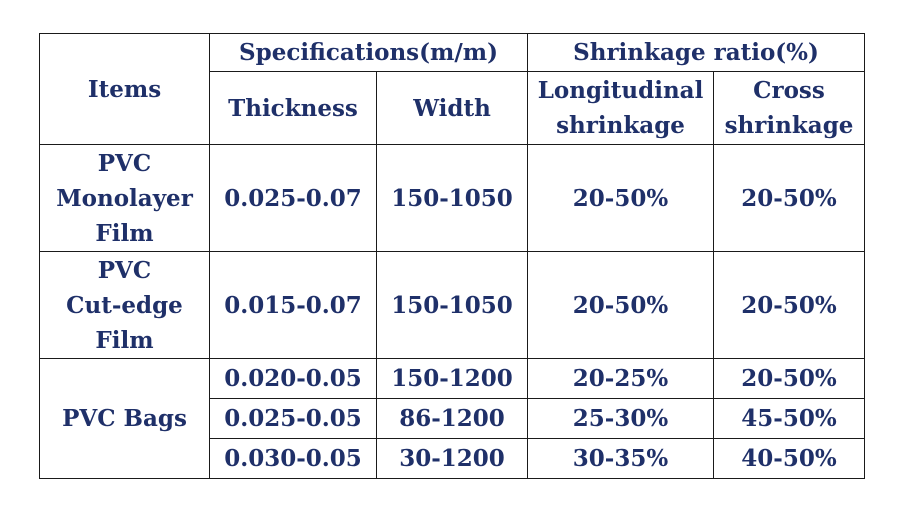 Image resolution: width=900 pixels, height=526 pixels. I want to click on longitudinal-cell: 25-30%, so click(621, 418).